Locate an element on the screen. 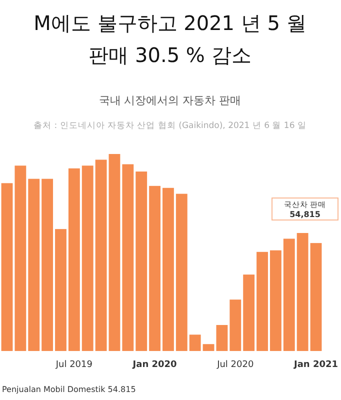  chart-title: M에도 불구하고 2021 년 5 월 판매 30.5 % 감소 is located at coordinates (170, 39).